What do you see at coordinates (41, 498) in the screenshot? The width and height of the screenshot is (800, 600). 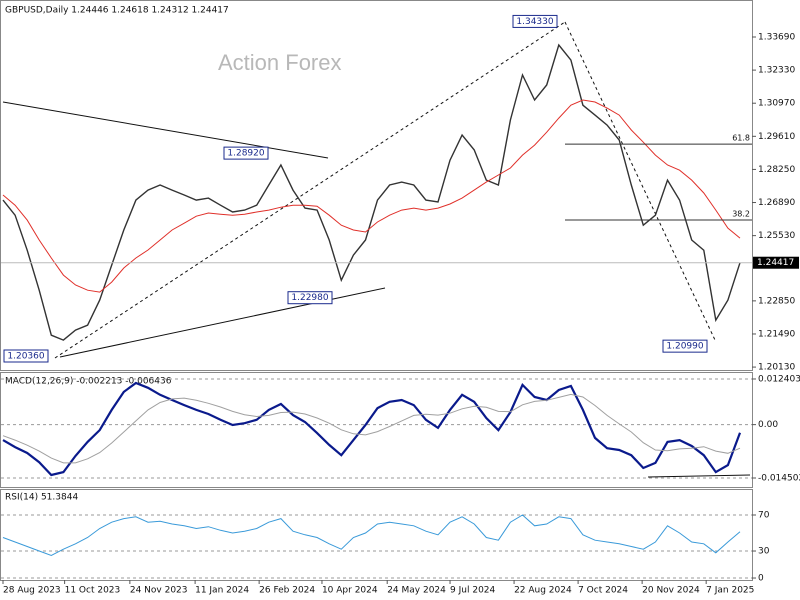 I see `rsi-title: RSI(14) 51.3844` at bounding box center [41, 498].